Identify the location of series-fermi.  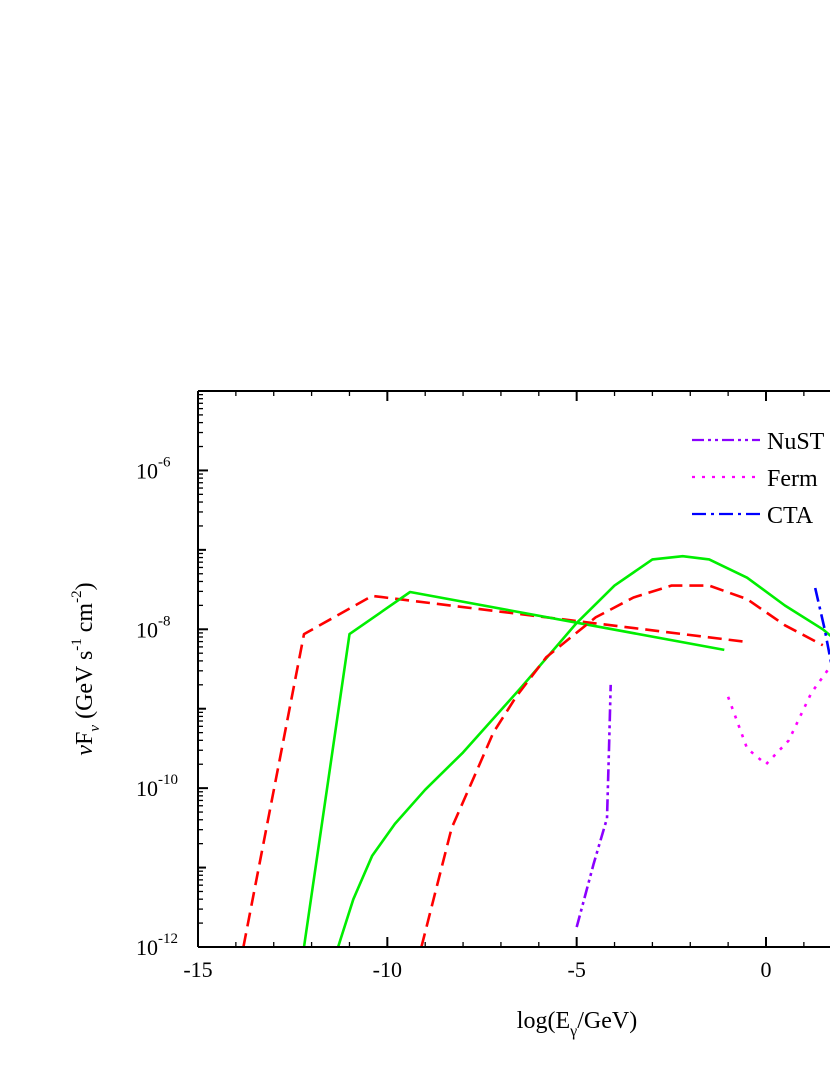
(778, 715).